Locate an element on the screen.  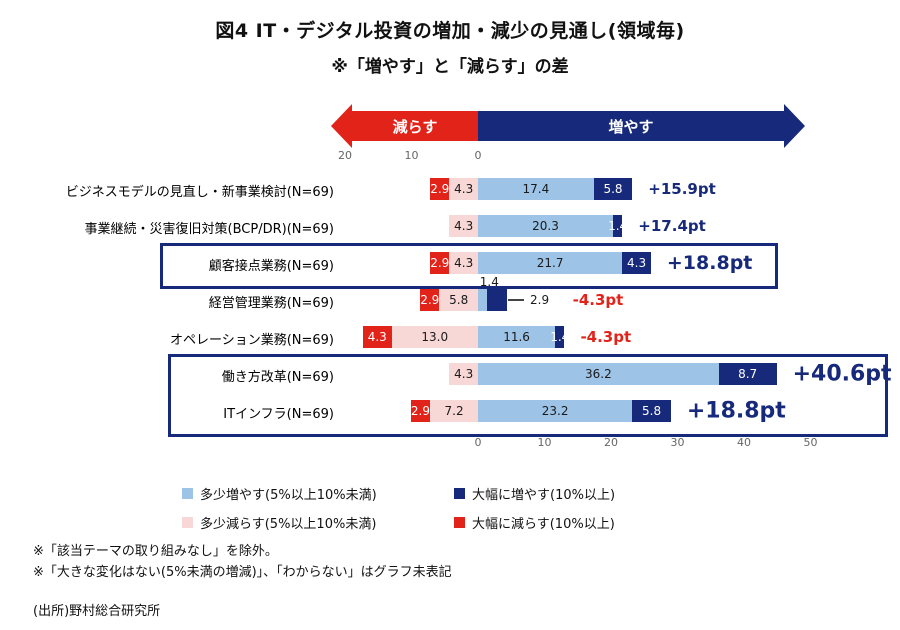
source-note: (出所)野村総合研究所 is located at coordinates (97, 611).